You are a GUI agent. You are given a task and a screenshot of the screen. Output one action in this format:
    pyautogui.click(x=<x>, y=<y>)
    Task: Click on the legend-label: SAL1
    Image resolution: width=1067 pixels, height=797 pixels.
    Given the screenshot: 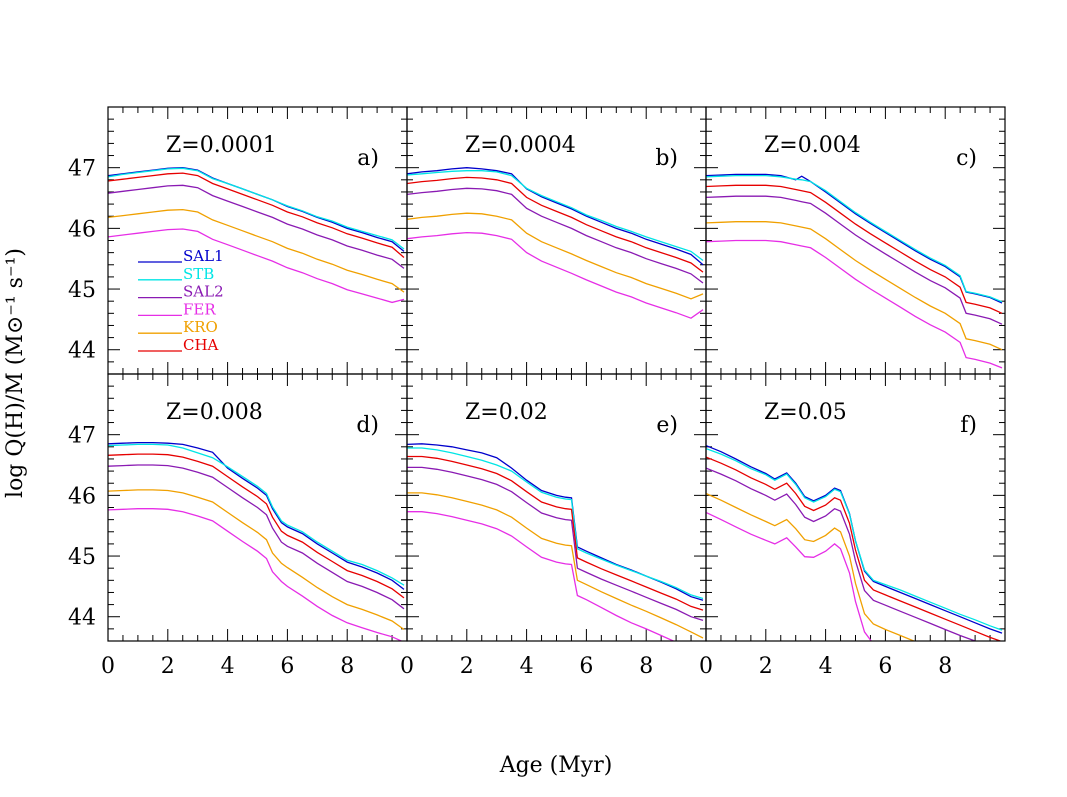 What is the action you would take?
    pyautogui.click(x=203, y=256)
    